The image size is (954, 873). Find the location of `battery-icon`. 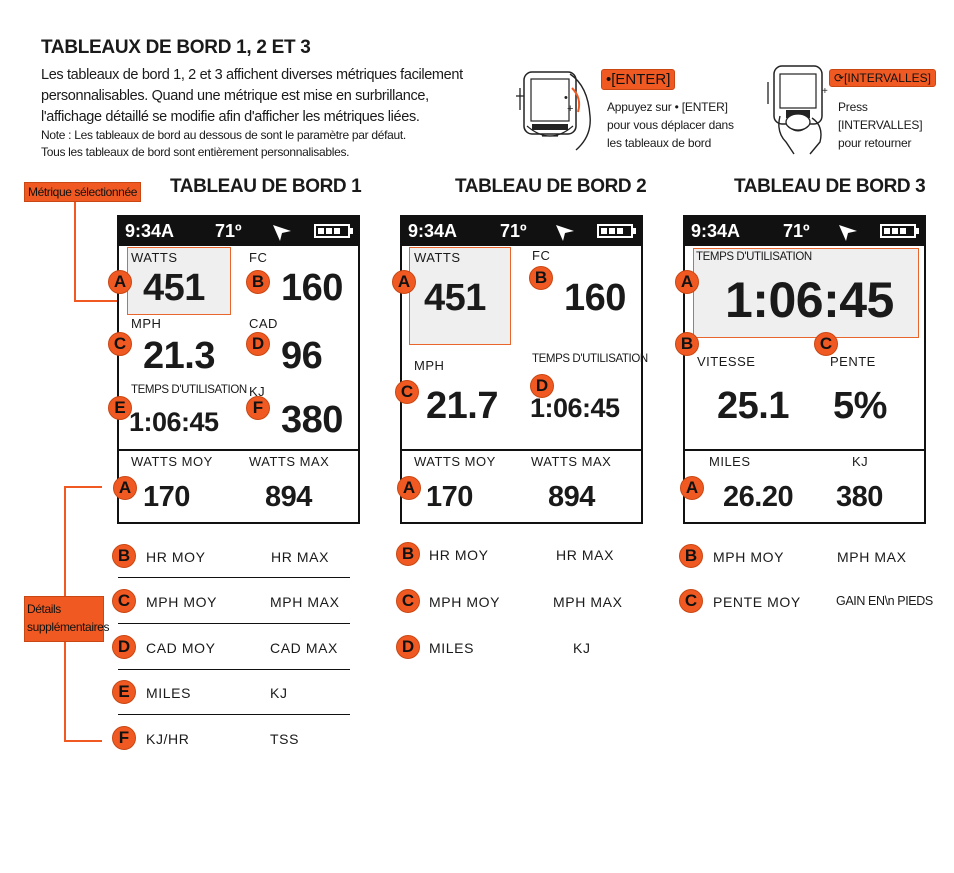

battery-icon is located at coordinates (333, 231).